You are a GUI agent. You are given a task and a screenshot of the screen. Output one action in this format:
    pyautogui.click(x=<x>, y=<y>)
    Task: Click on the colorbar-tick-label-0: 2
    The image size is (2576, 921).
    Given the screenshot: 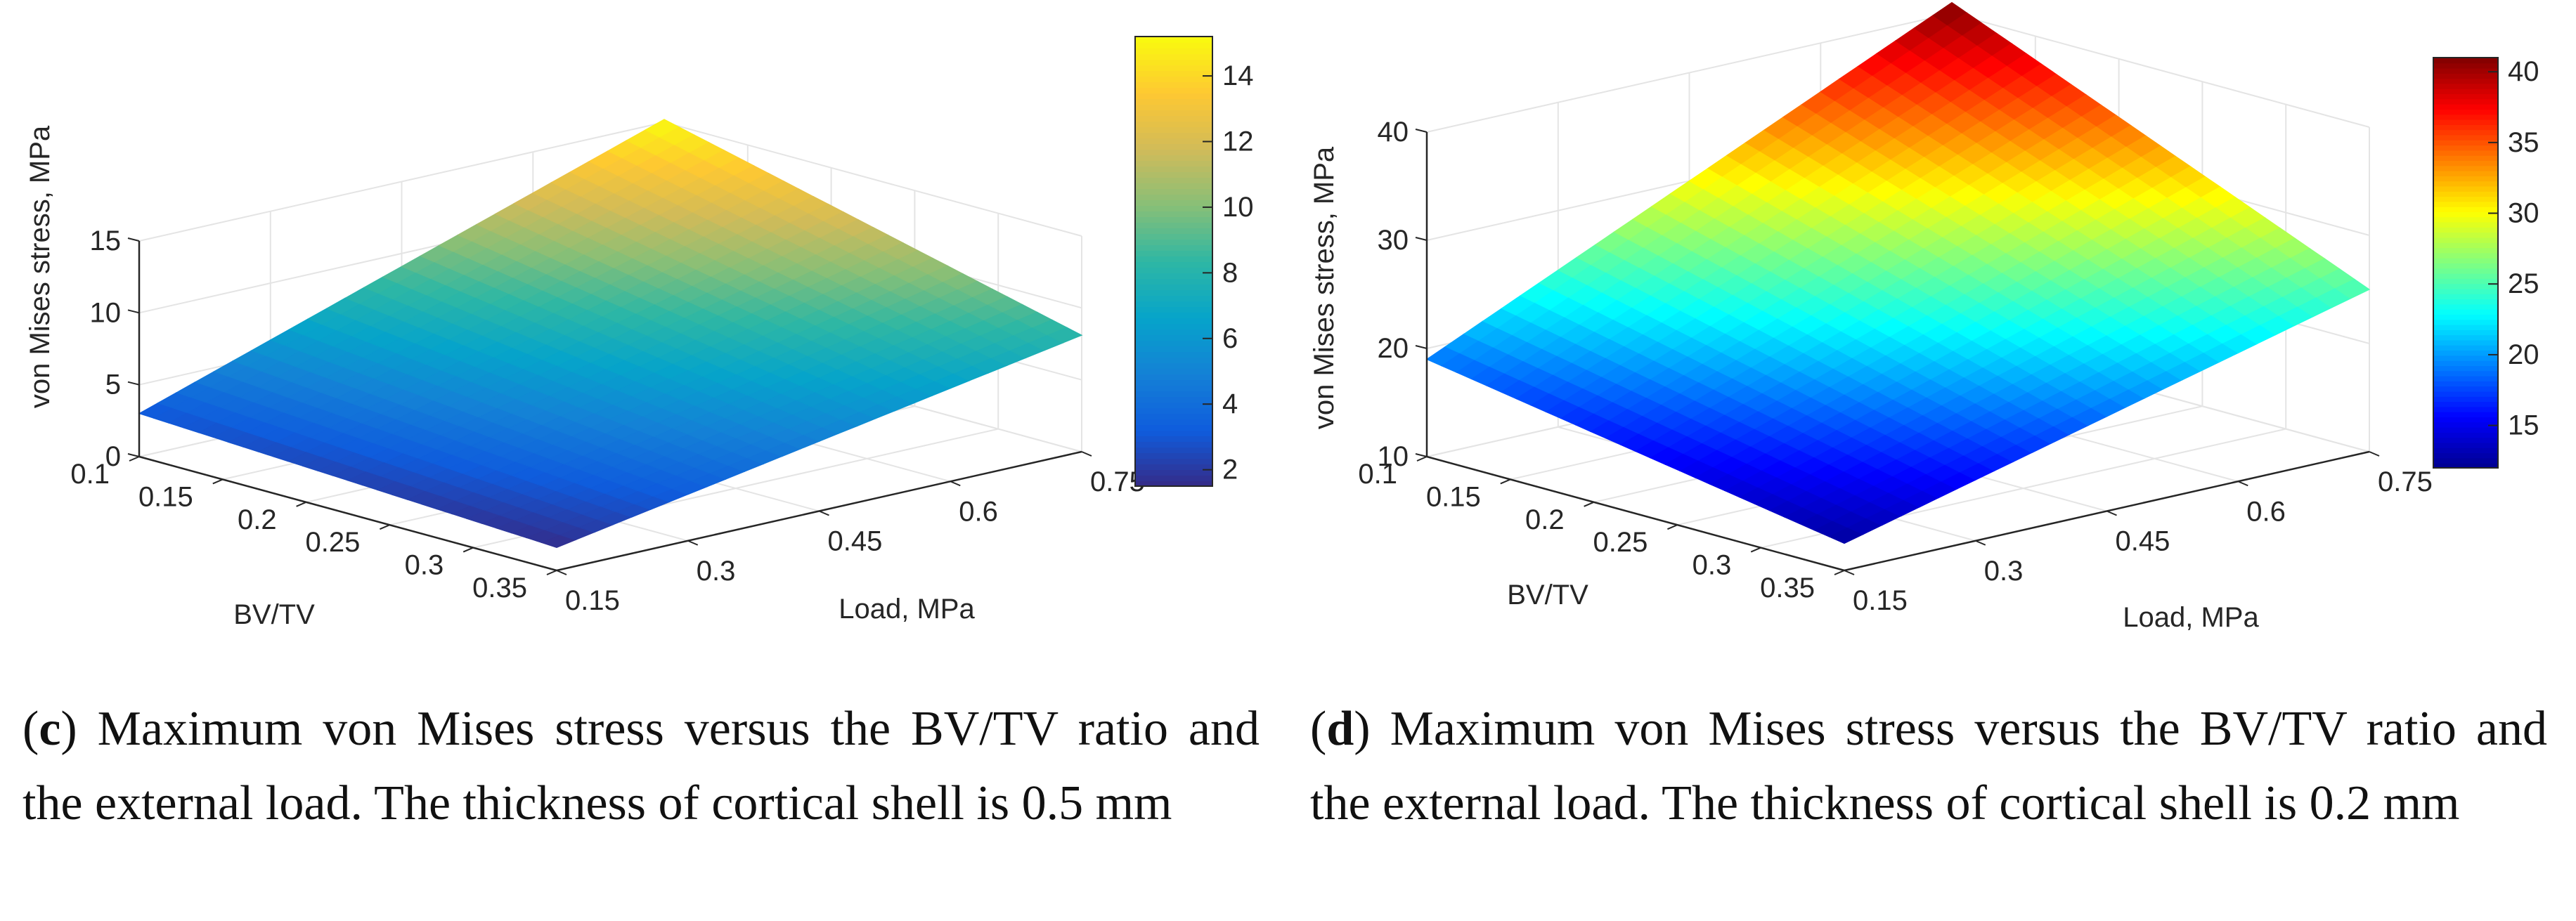 What is the action you would take?
    pyautogui.click(x=1230, y=470)
    